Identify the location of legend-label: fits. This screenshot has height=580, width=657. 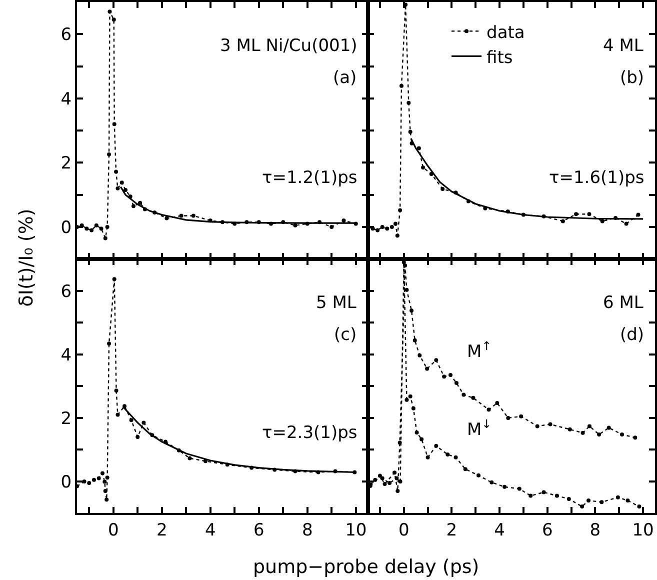
(499, 58).